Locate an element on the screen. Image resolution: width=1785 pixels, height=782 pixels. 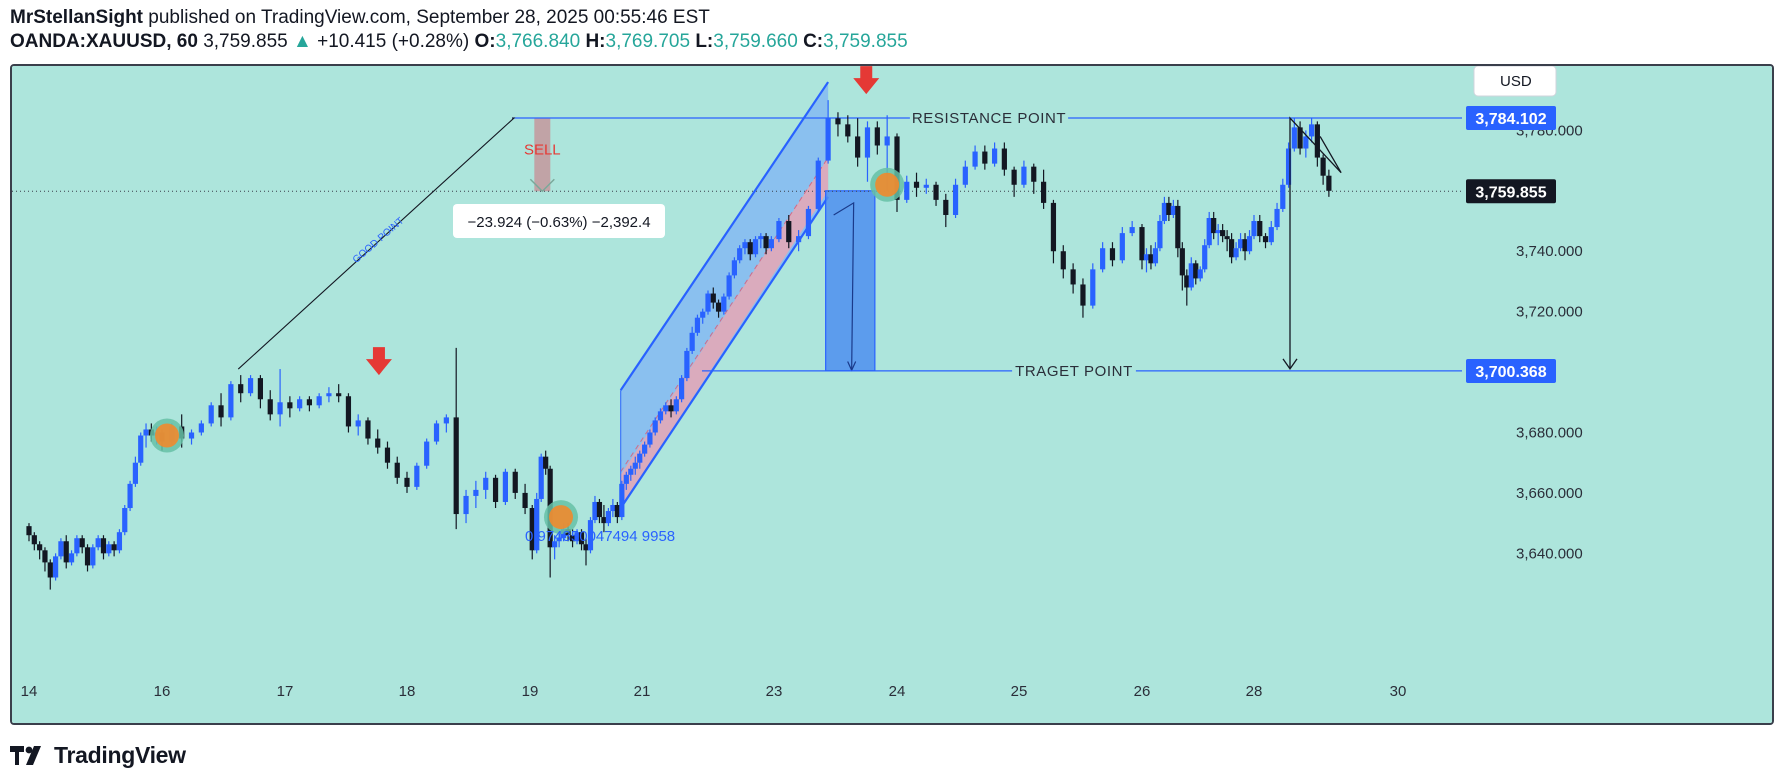
time-axis: 14 16 17 18 19 21 23 24 25 26 28 30 is located at coordinates (714, 691).